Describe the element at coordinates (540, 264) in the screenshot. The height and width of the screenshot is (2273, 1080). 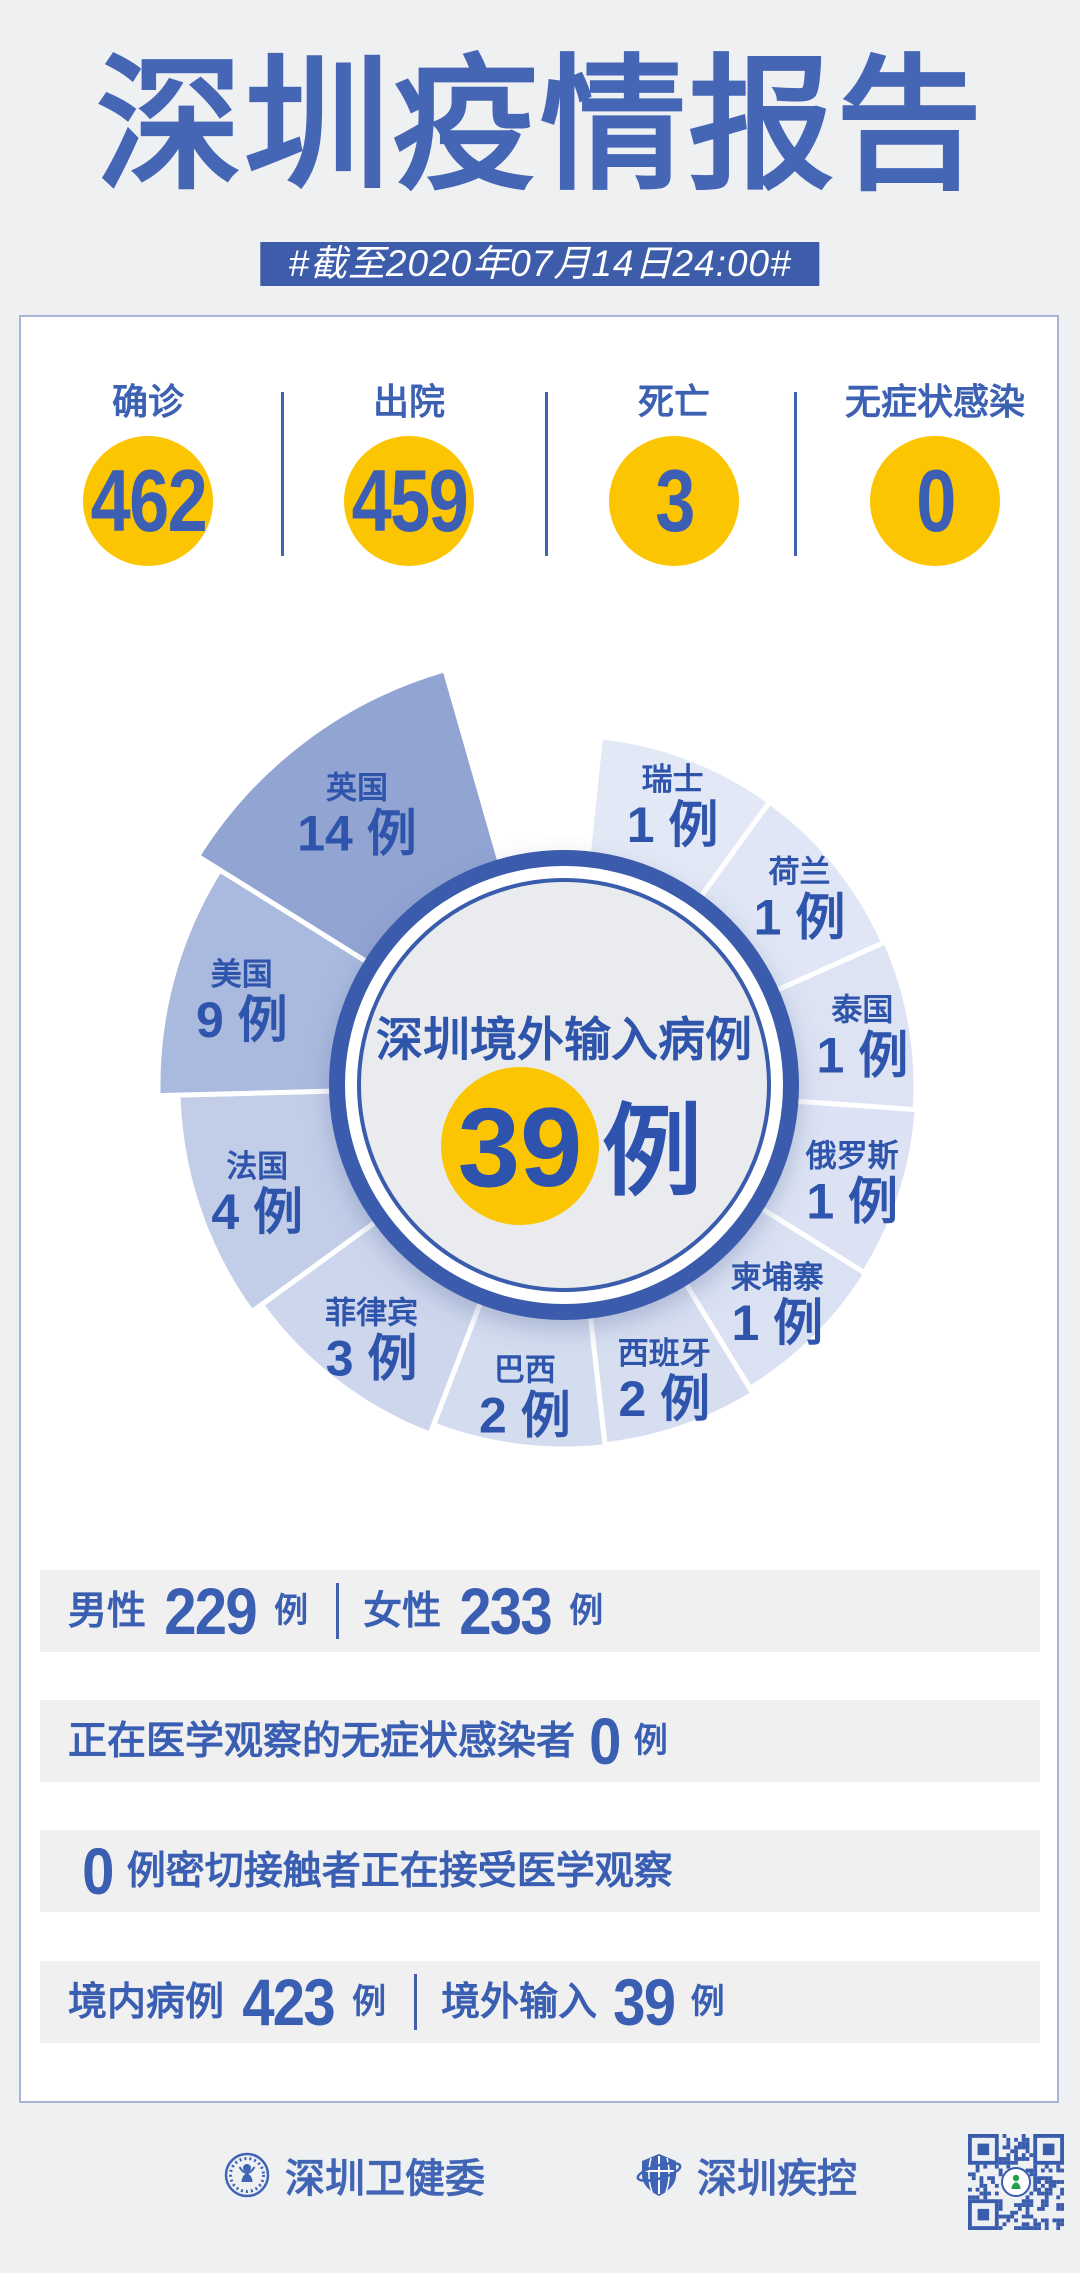
I see `date-banner: #截至2020年07月14日24:00#` at that location.